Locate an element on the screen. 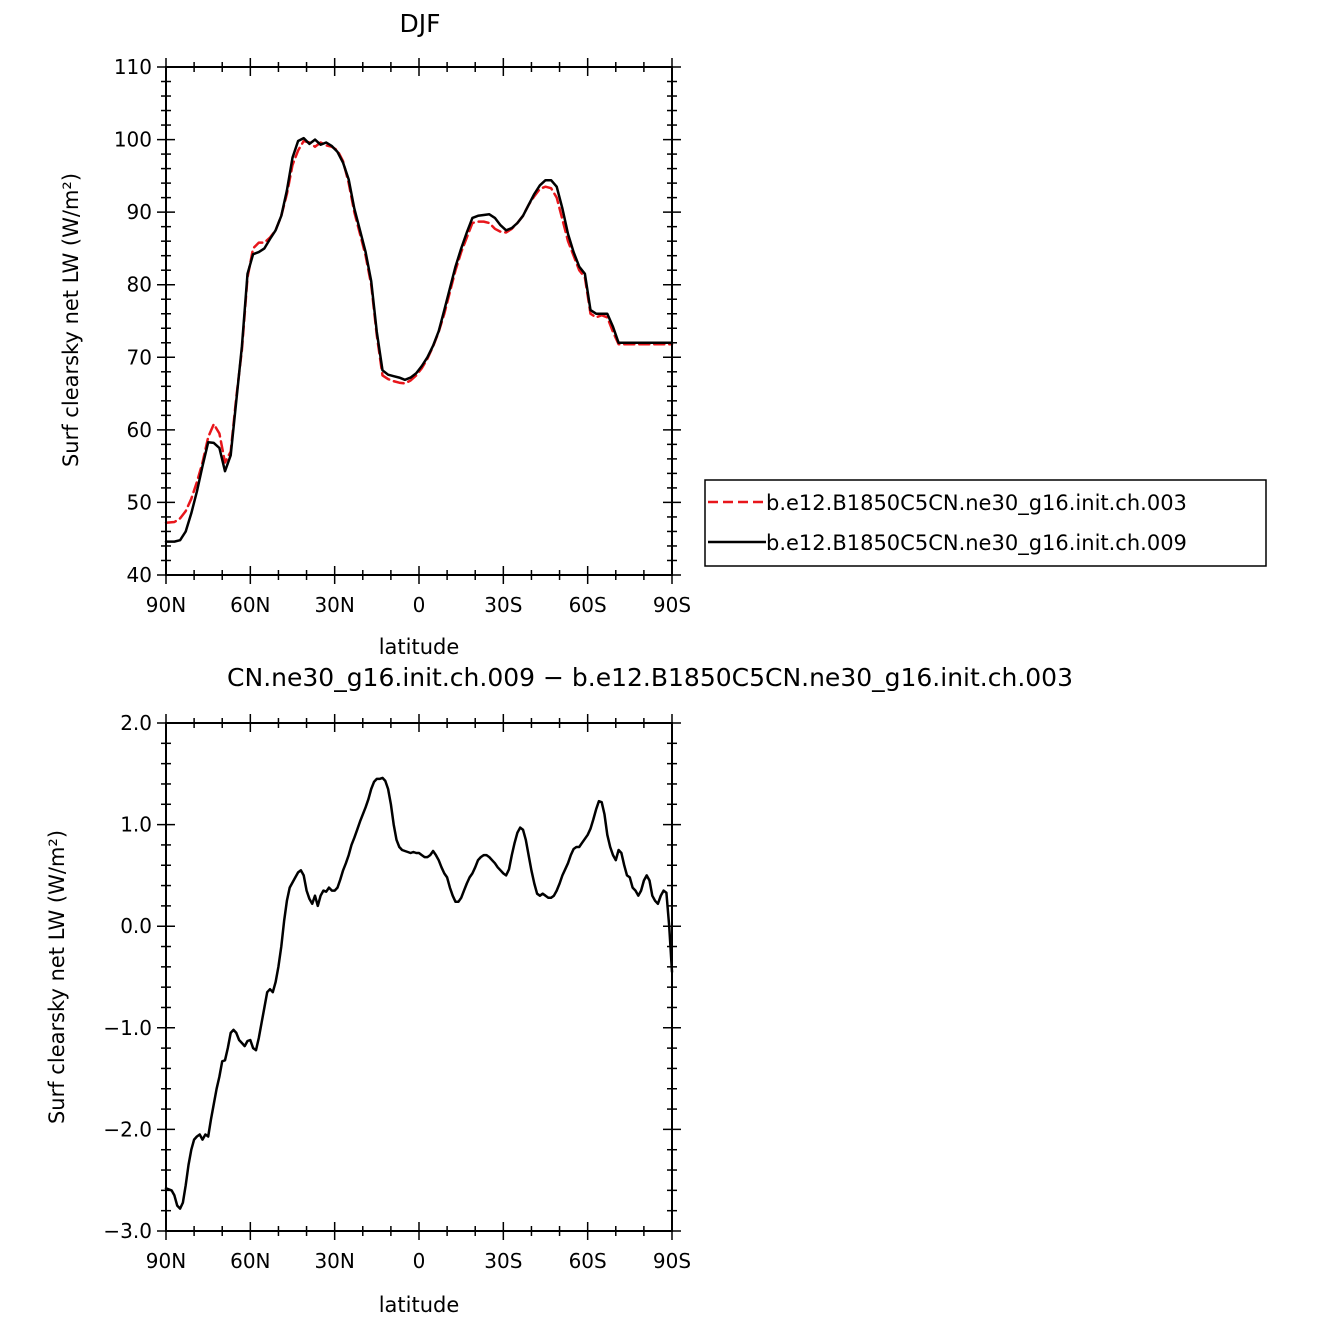 This screenshot has height=1325, width=1322. bottom-chart-xtick-90s-label: 90S is located at coordinates (672, 1261).